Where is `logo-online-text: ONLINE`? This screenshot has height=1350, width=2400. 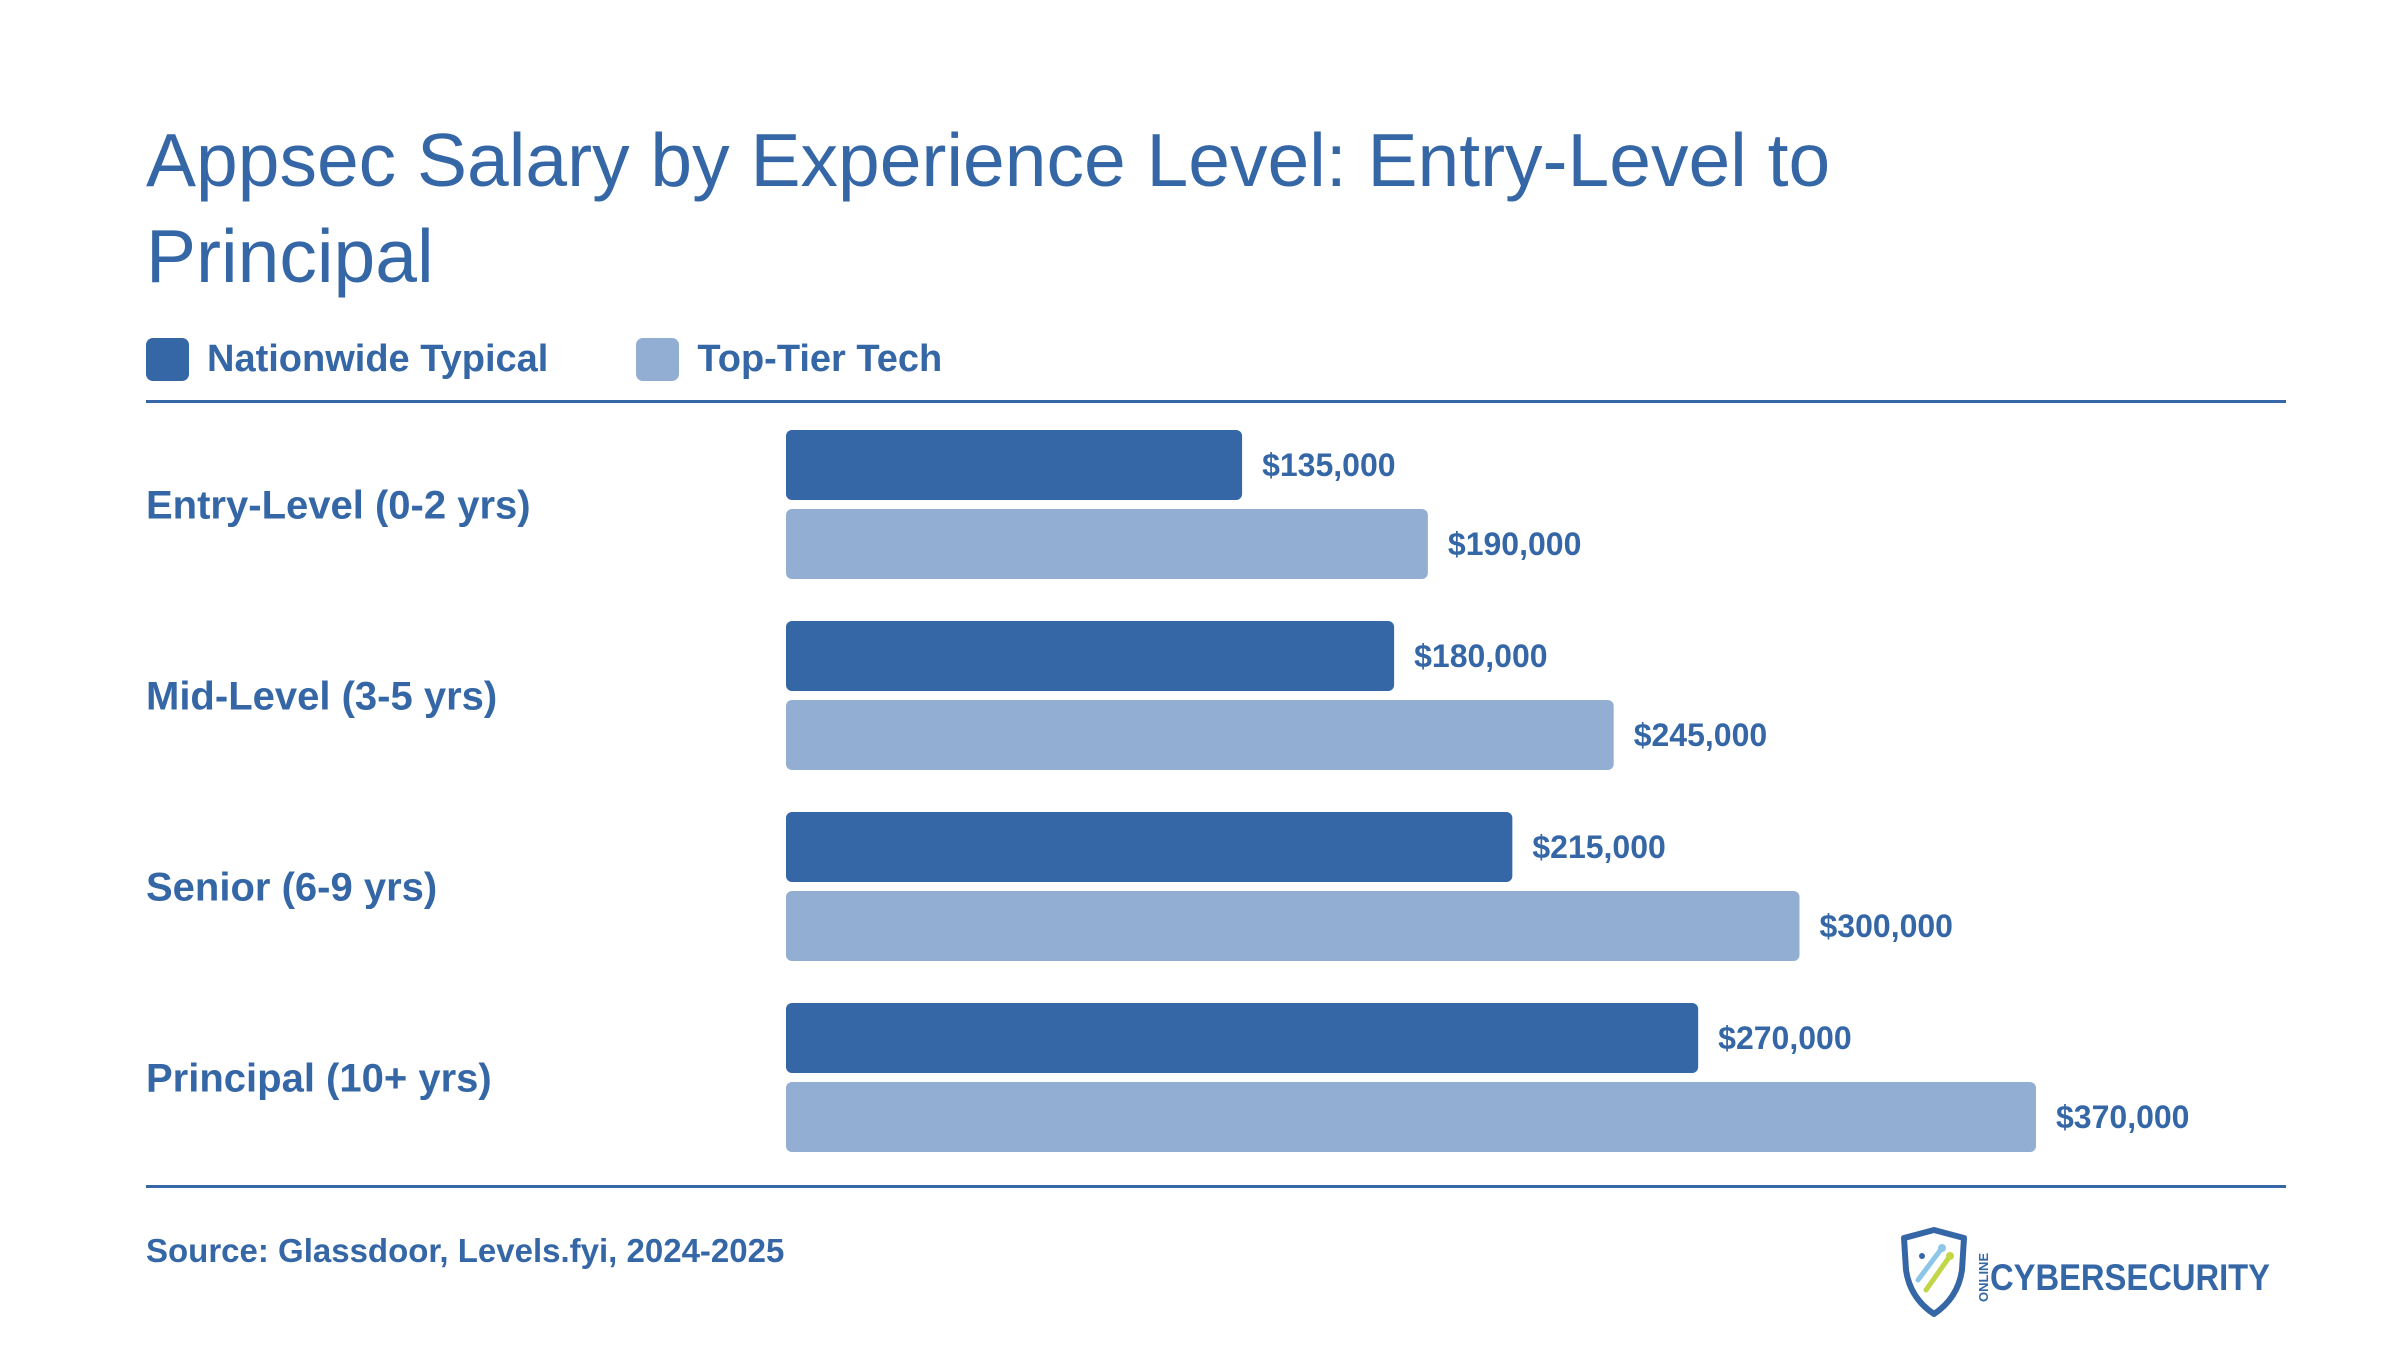 logo-online-text: ONLINE is located at coordinates (1983, 1277).